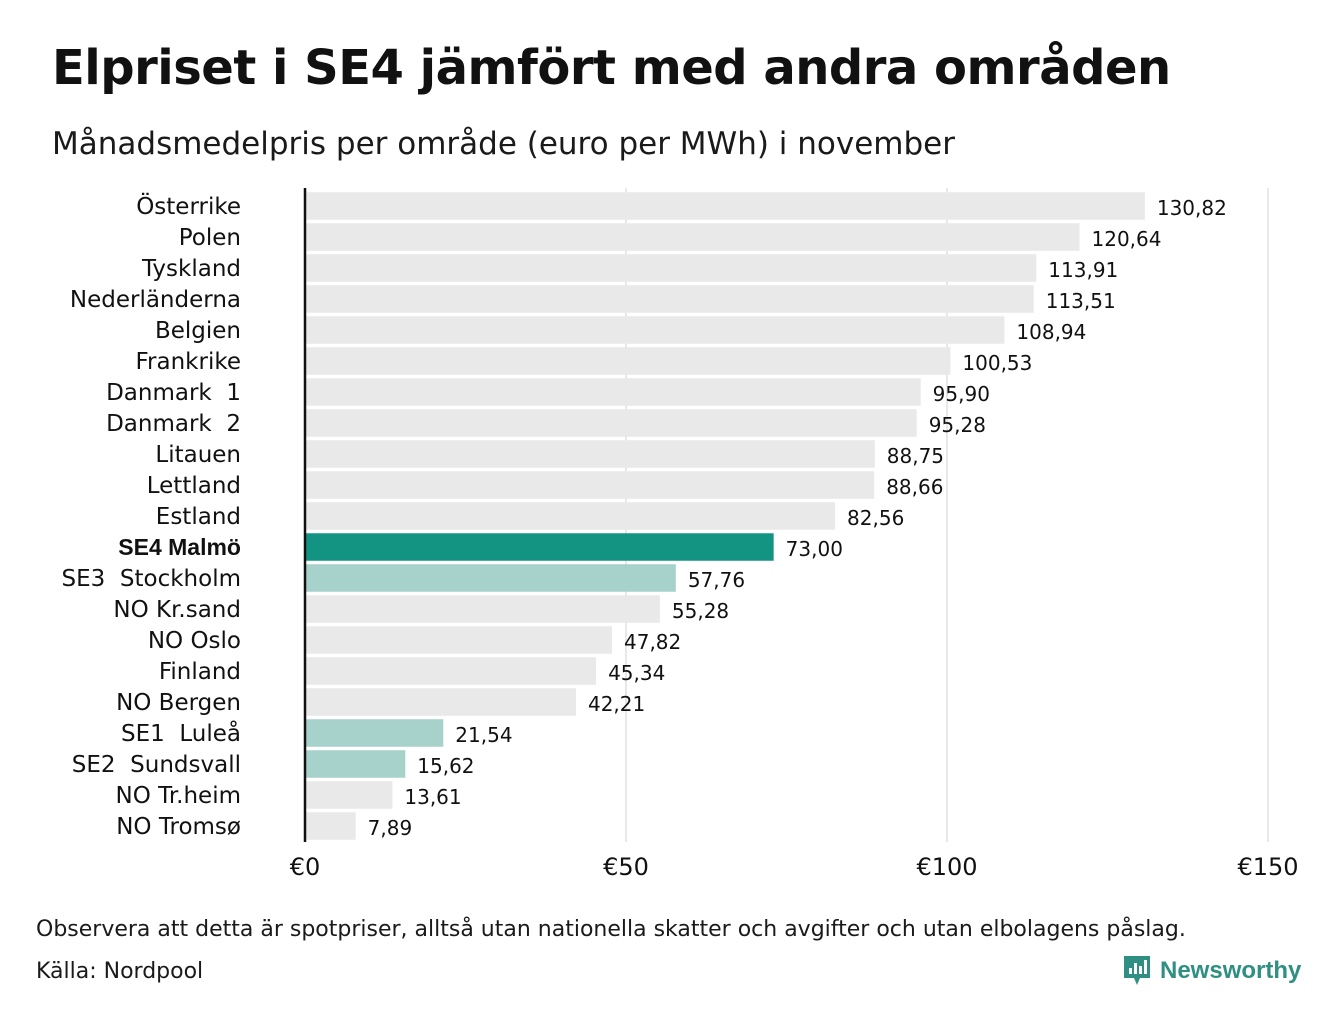 The image size is (1340, 1020). I want to click on value-label: 82,56, so click(875, 518).